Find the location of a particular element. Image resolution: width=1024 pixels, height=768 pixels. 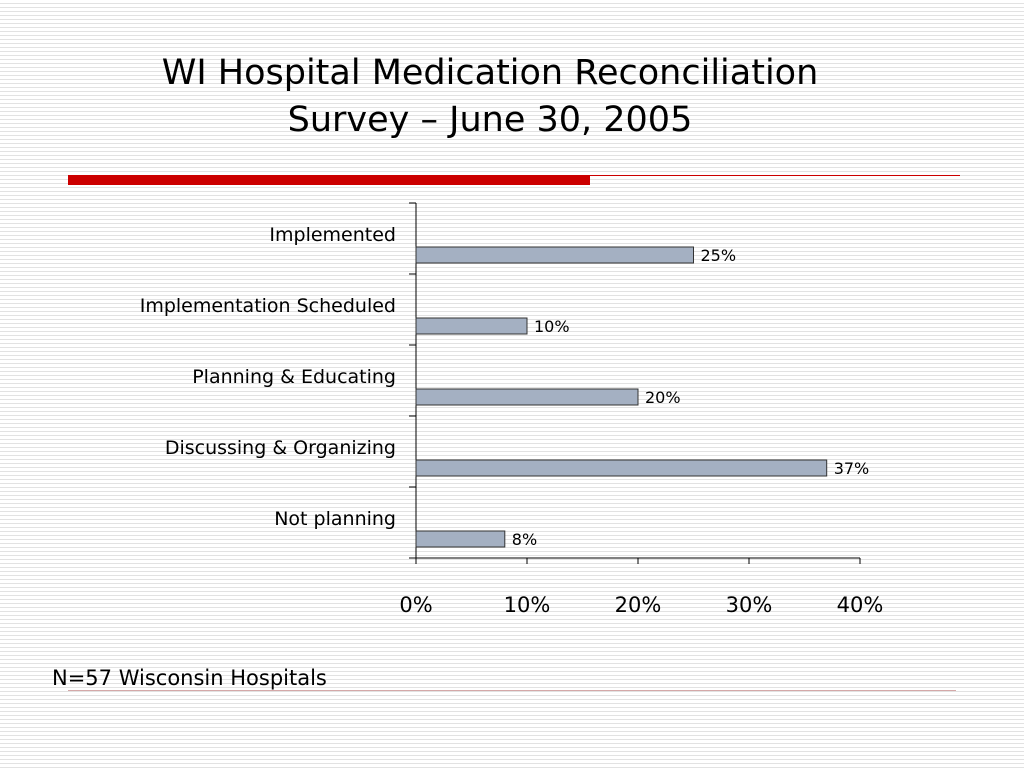

data-label: 25% is located at coordinates (719, 255).